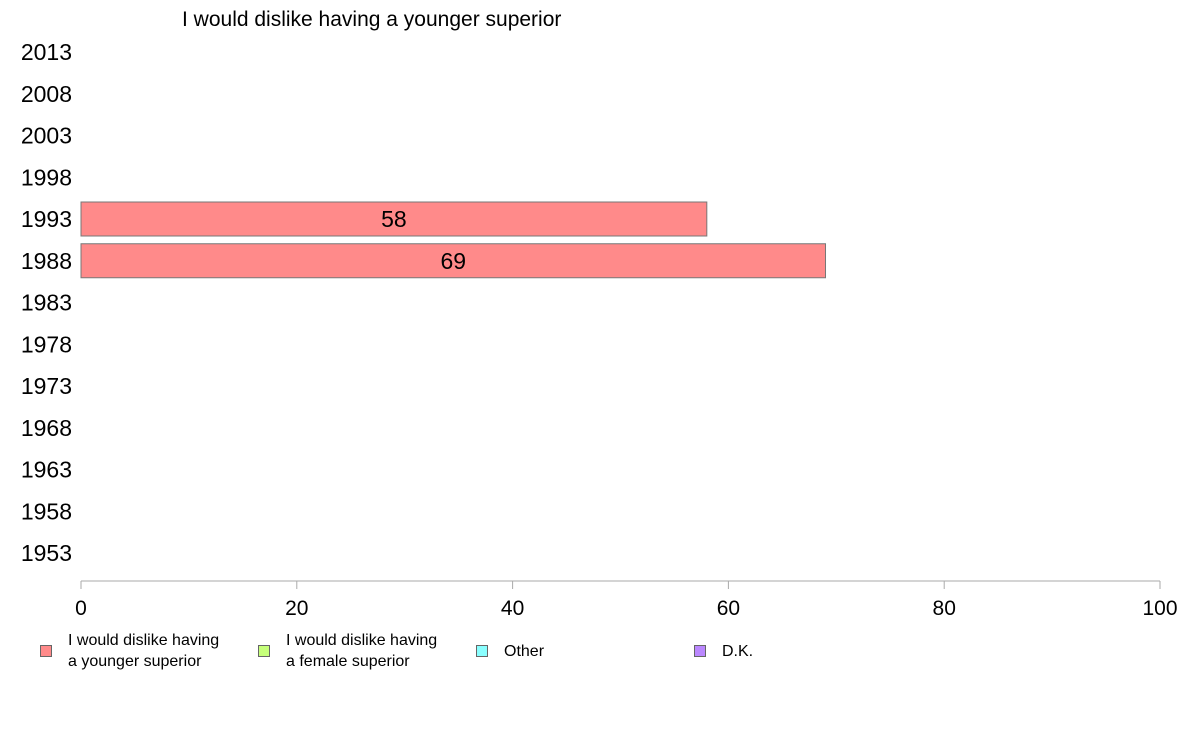 Image resolution: width=1188 pixels, height=741 pixels. Describe the element at coordinates (512, 608) in the screenshot. I see `x-tick-label: 40` at that location.